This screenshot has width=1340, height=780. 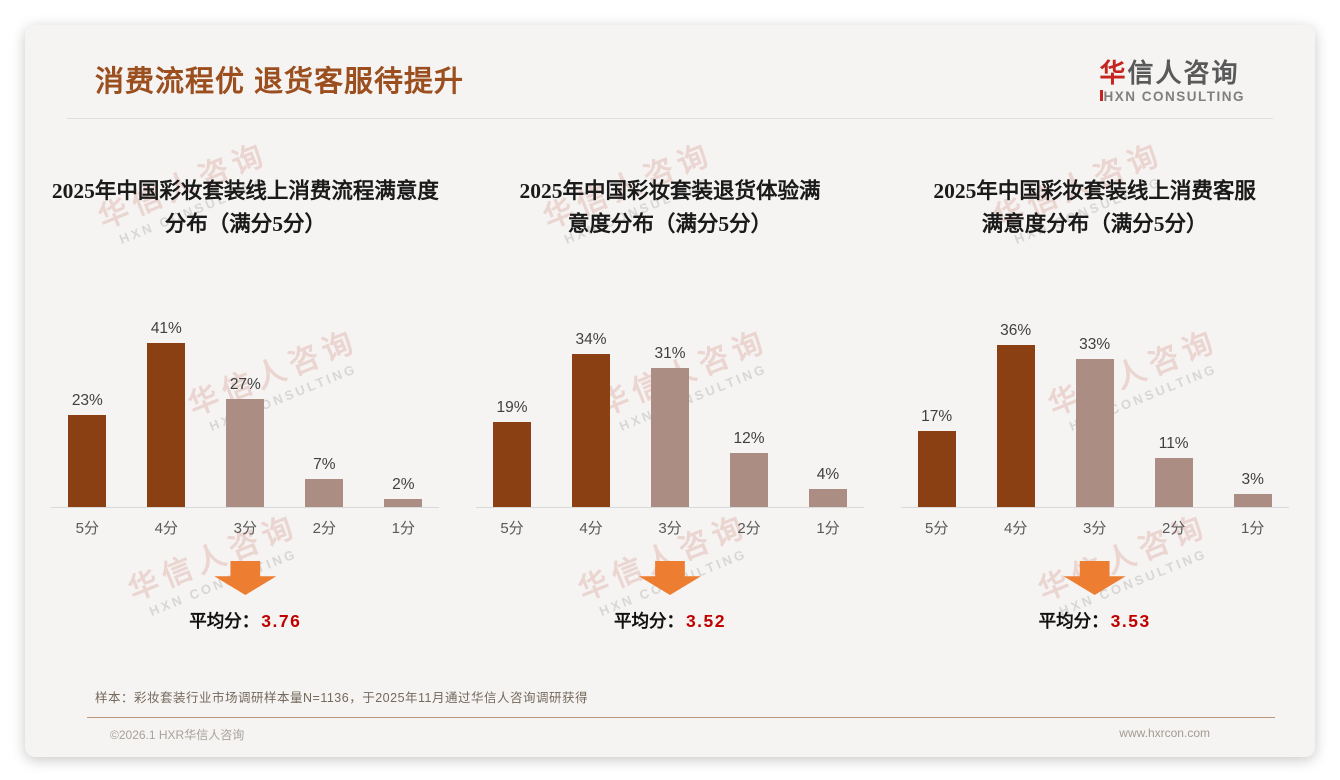 I want to click on copyright-text: ©2026.1 HXR华信人咨询, so click(x=177, y=735).